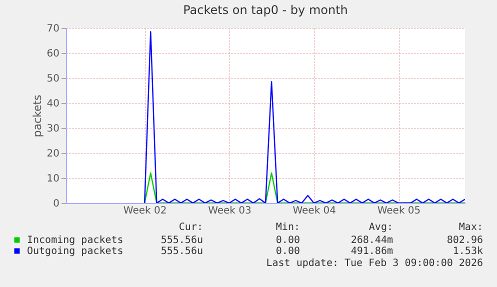 The width and height of the screenshot is (497, 287). I want to click on text: Avg:, so click(380, 227).